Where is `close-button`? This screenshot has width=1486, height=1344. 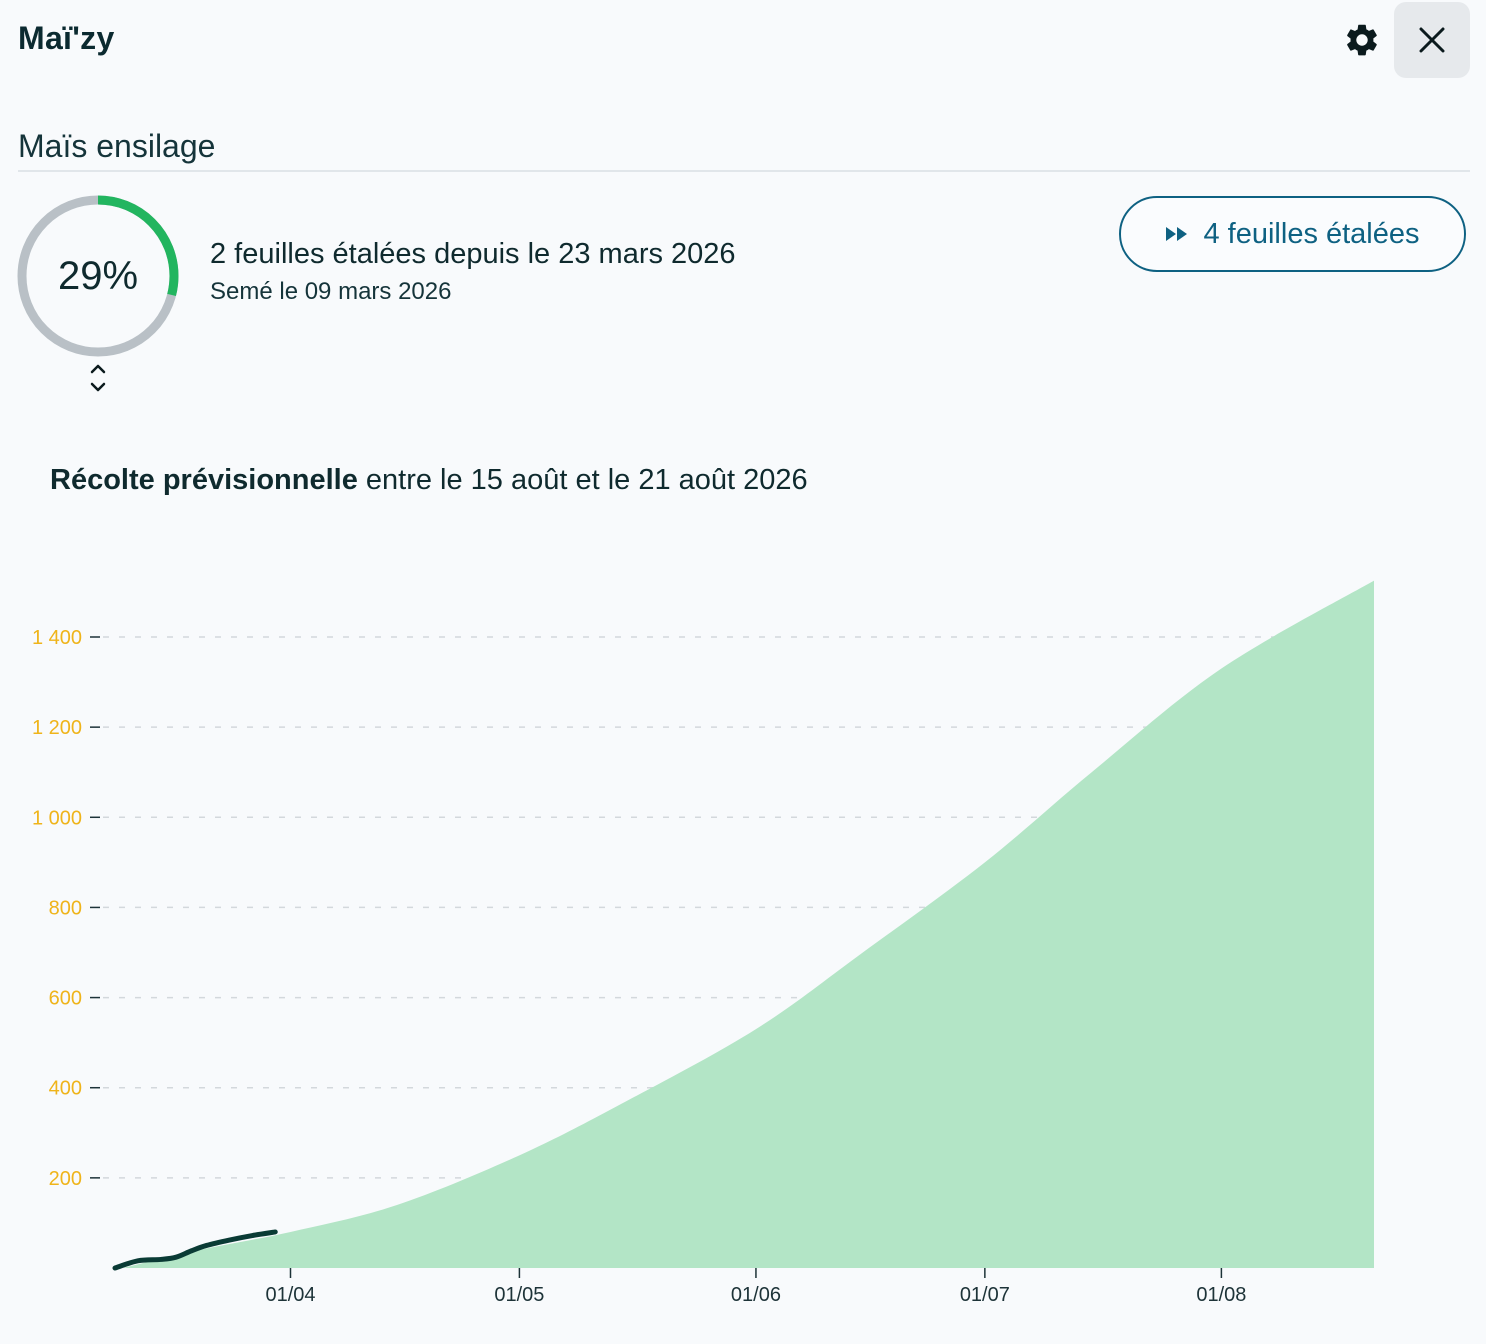 close-button is located at coordinates (1432, 40).